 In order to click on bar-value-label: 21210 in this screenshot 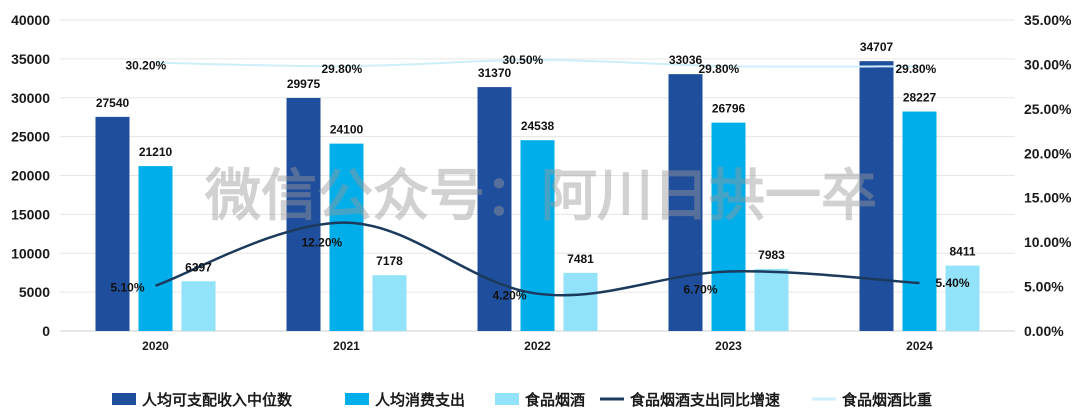, I will do `click(156, 152)`.